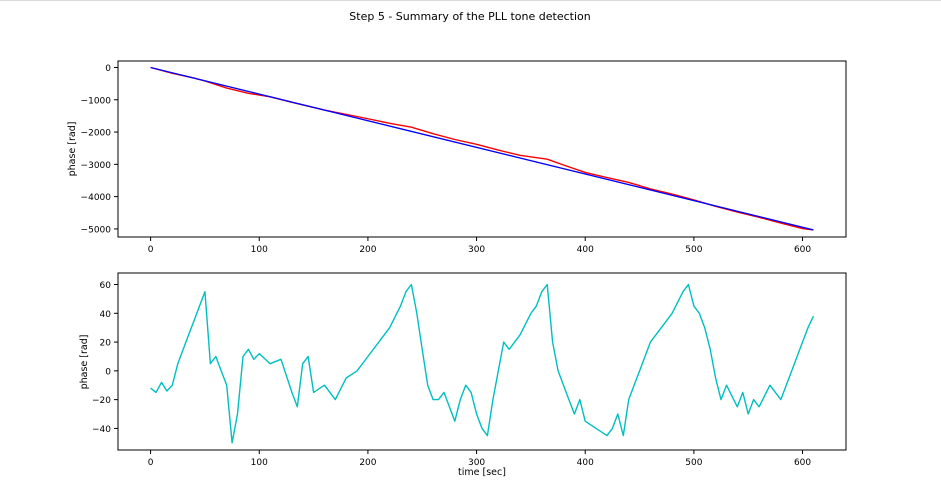 This screenshot has height=504, width=941. I want to click on bottom-xtick-label: 200, so click(367, 463).